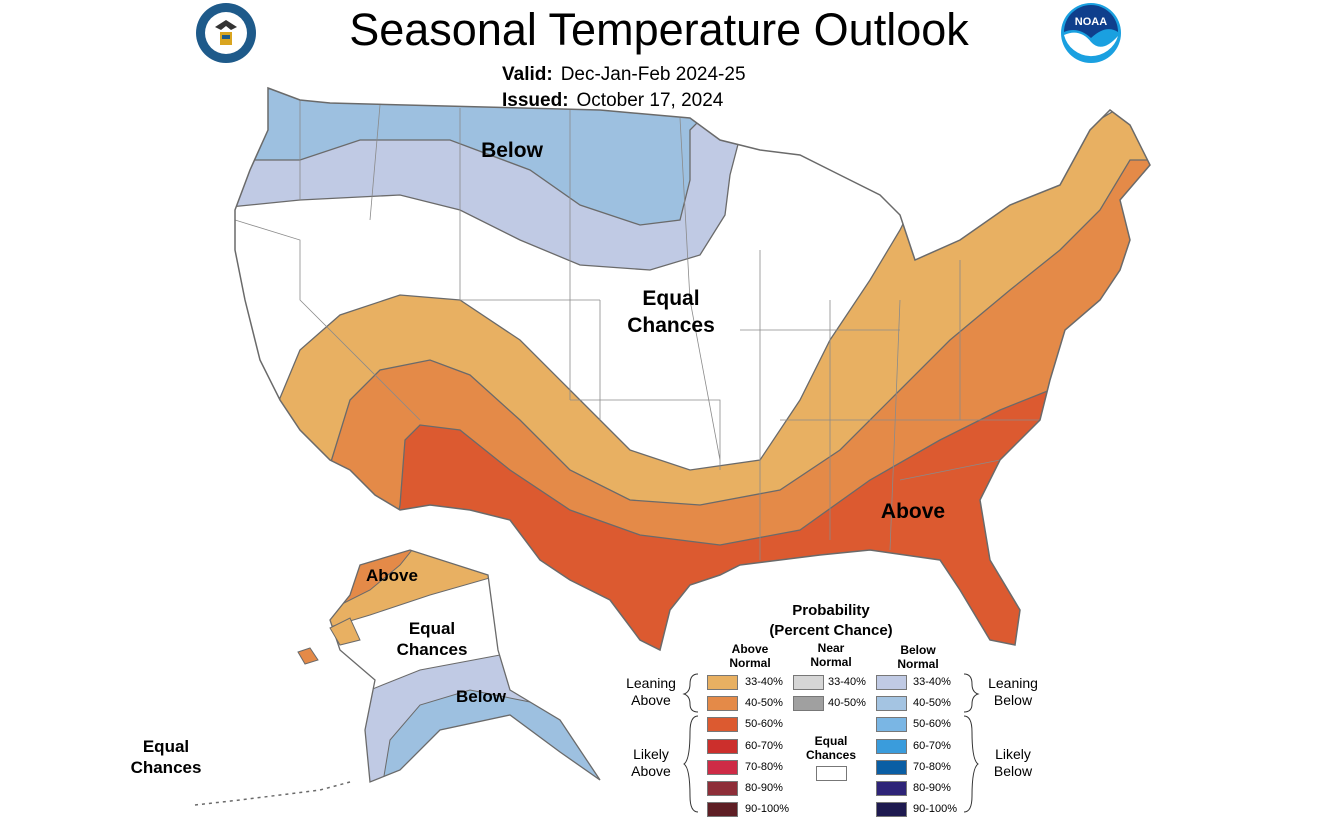 This screenshot has height=825, width=1318. What do you see at coordinates (527, 74) in the screenshot?
I see `valid-label: Valid:` at bounding box center [527, 74].